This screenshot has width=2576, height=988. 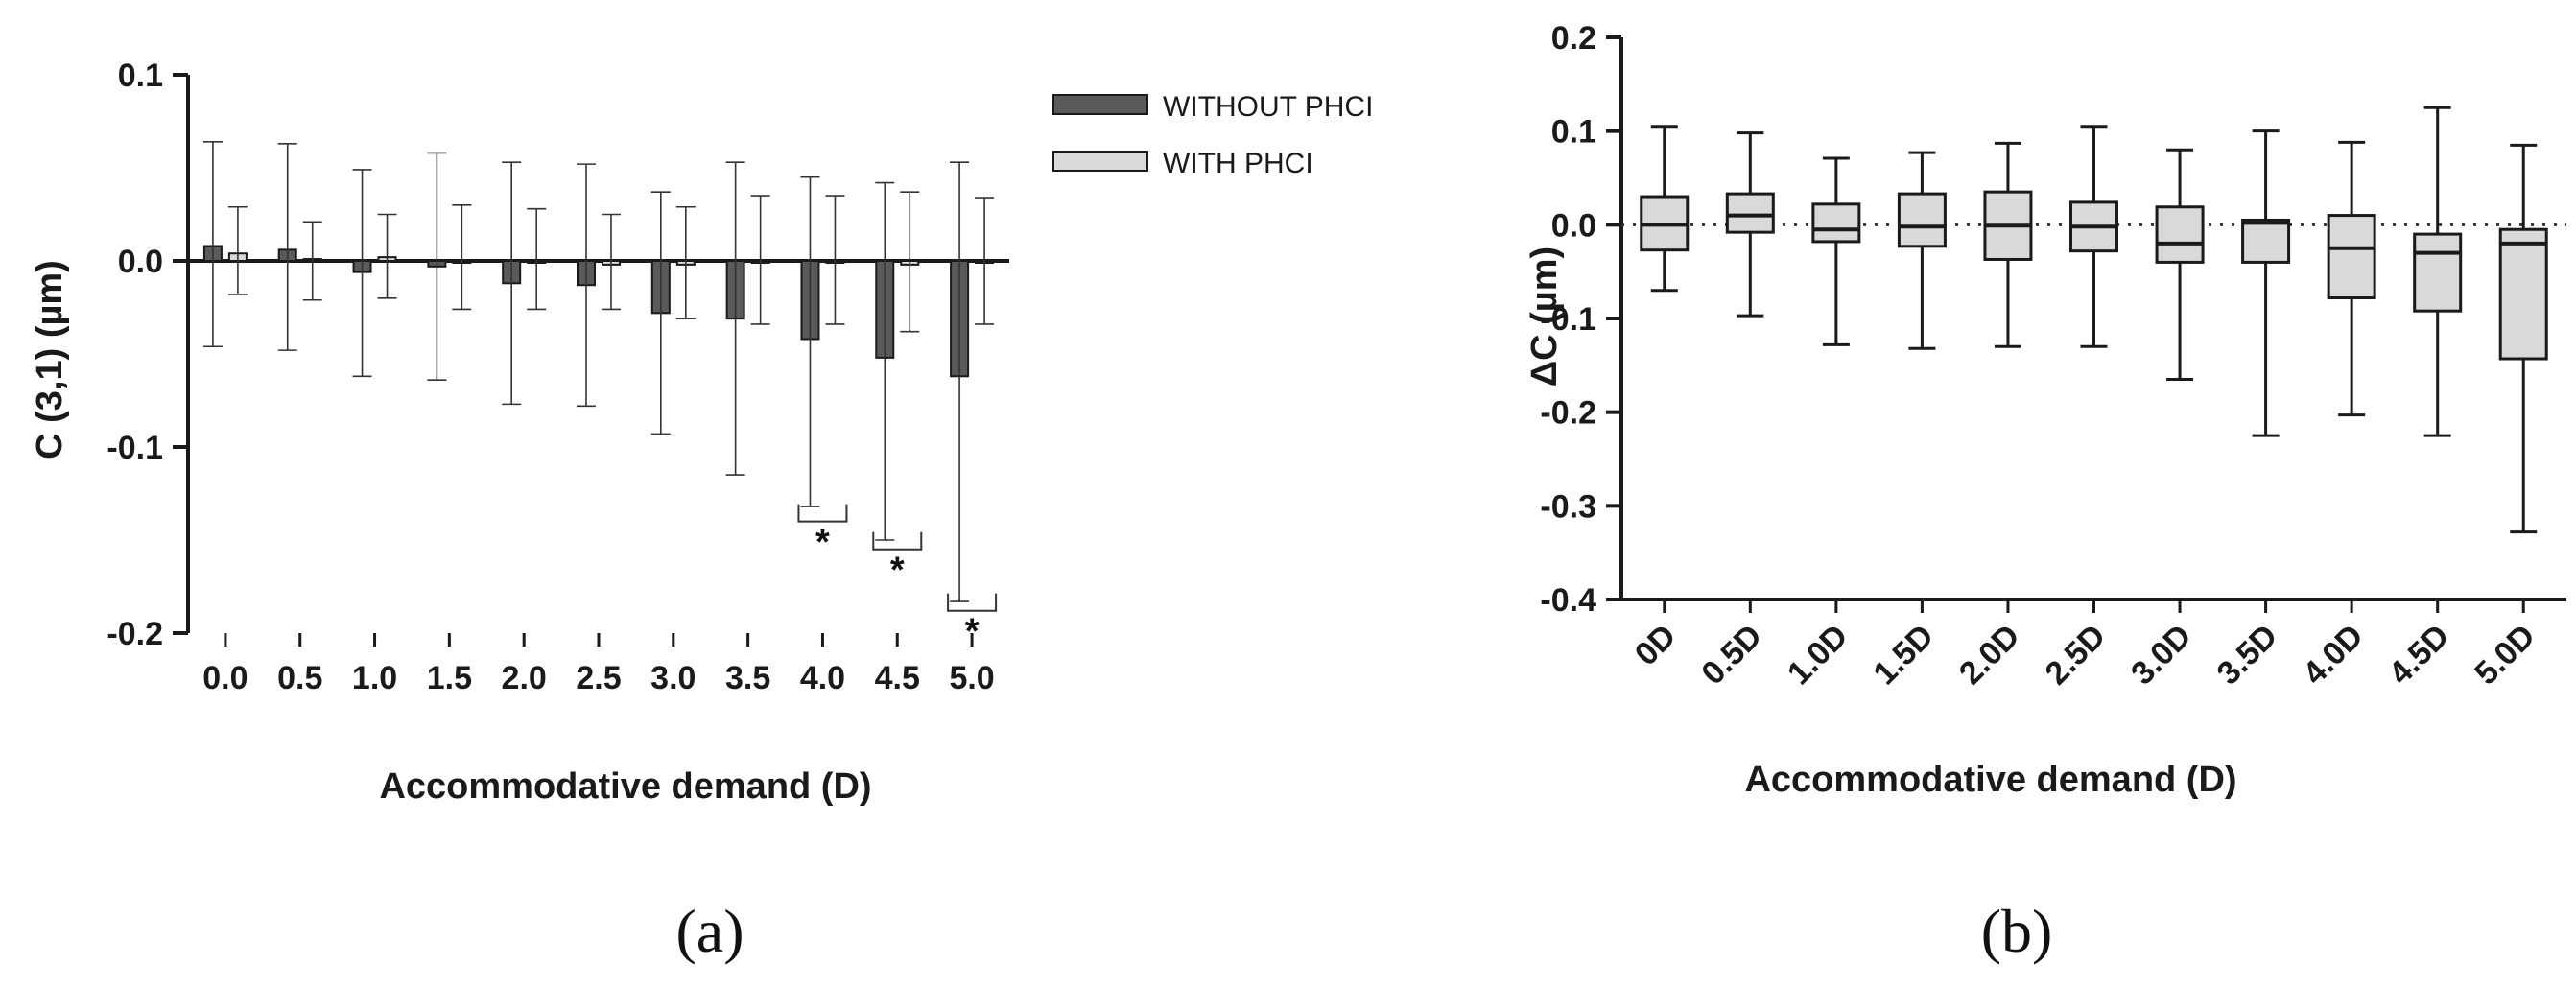 What do you see at coordinates (625, 787) in the screenshot?
I see `chart-a-xlabel: Accommodative demand (D)` at bounding box center [625, 787].